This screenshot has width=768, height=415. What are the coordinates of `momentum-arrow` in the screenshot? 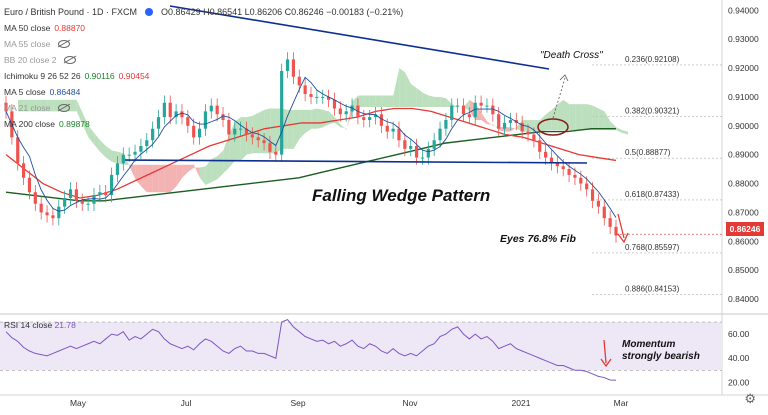 It's located at (605, 351).